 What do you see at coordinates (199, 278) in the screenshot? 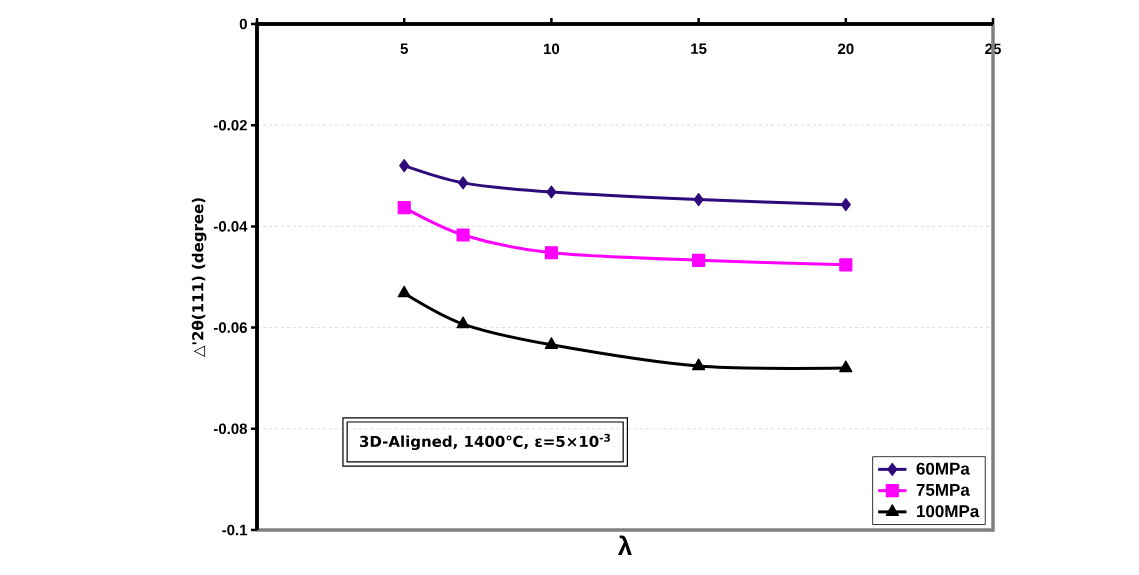
I see `y-axis-title: △'2θ(111) (degree)` at bounding box center [199, 278].